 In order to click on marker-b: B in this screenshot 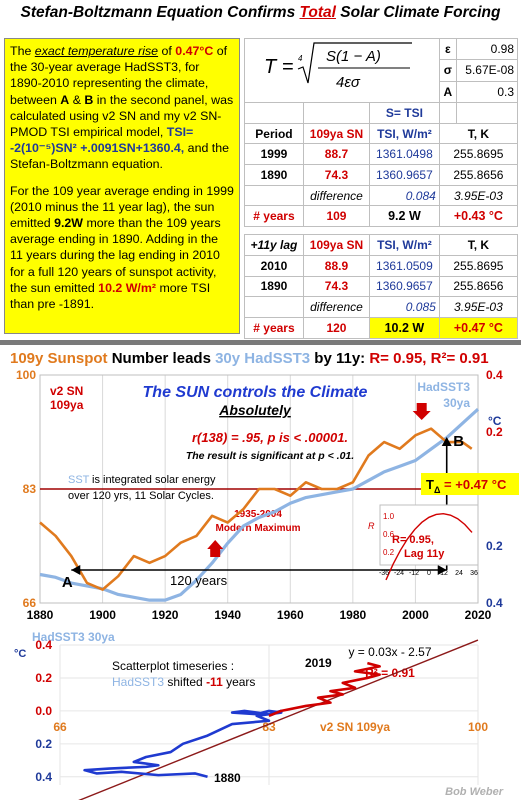, I will do `click(458, 441)`.